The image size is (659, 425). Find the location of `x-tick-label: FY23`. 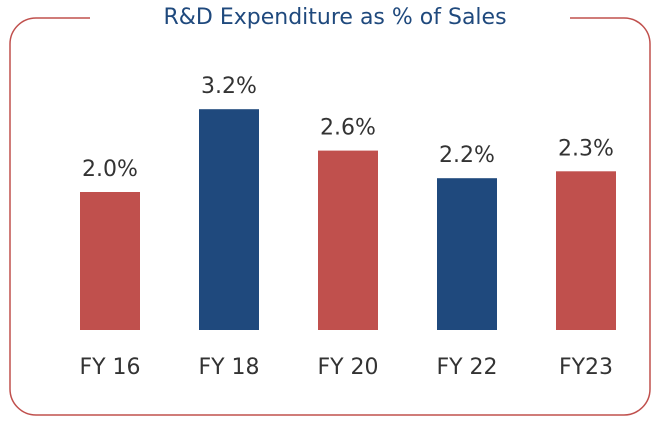

x-tick-label: FY23 is located at coordinates (586, 367).